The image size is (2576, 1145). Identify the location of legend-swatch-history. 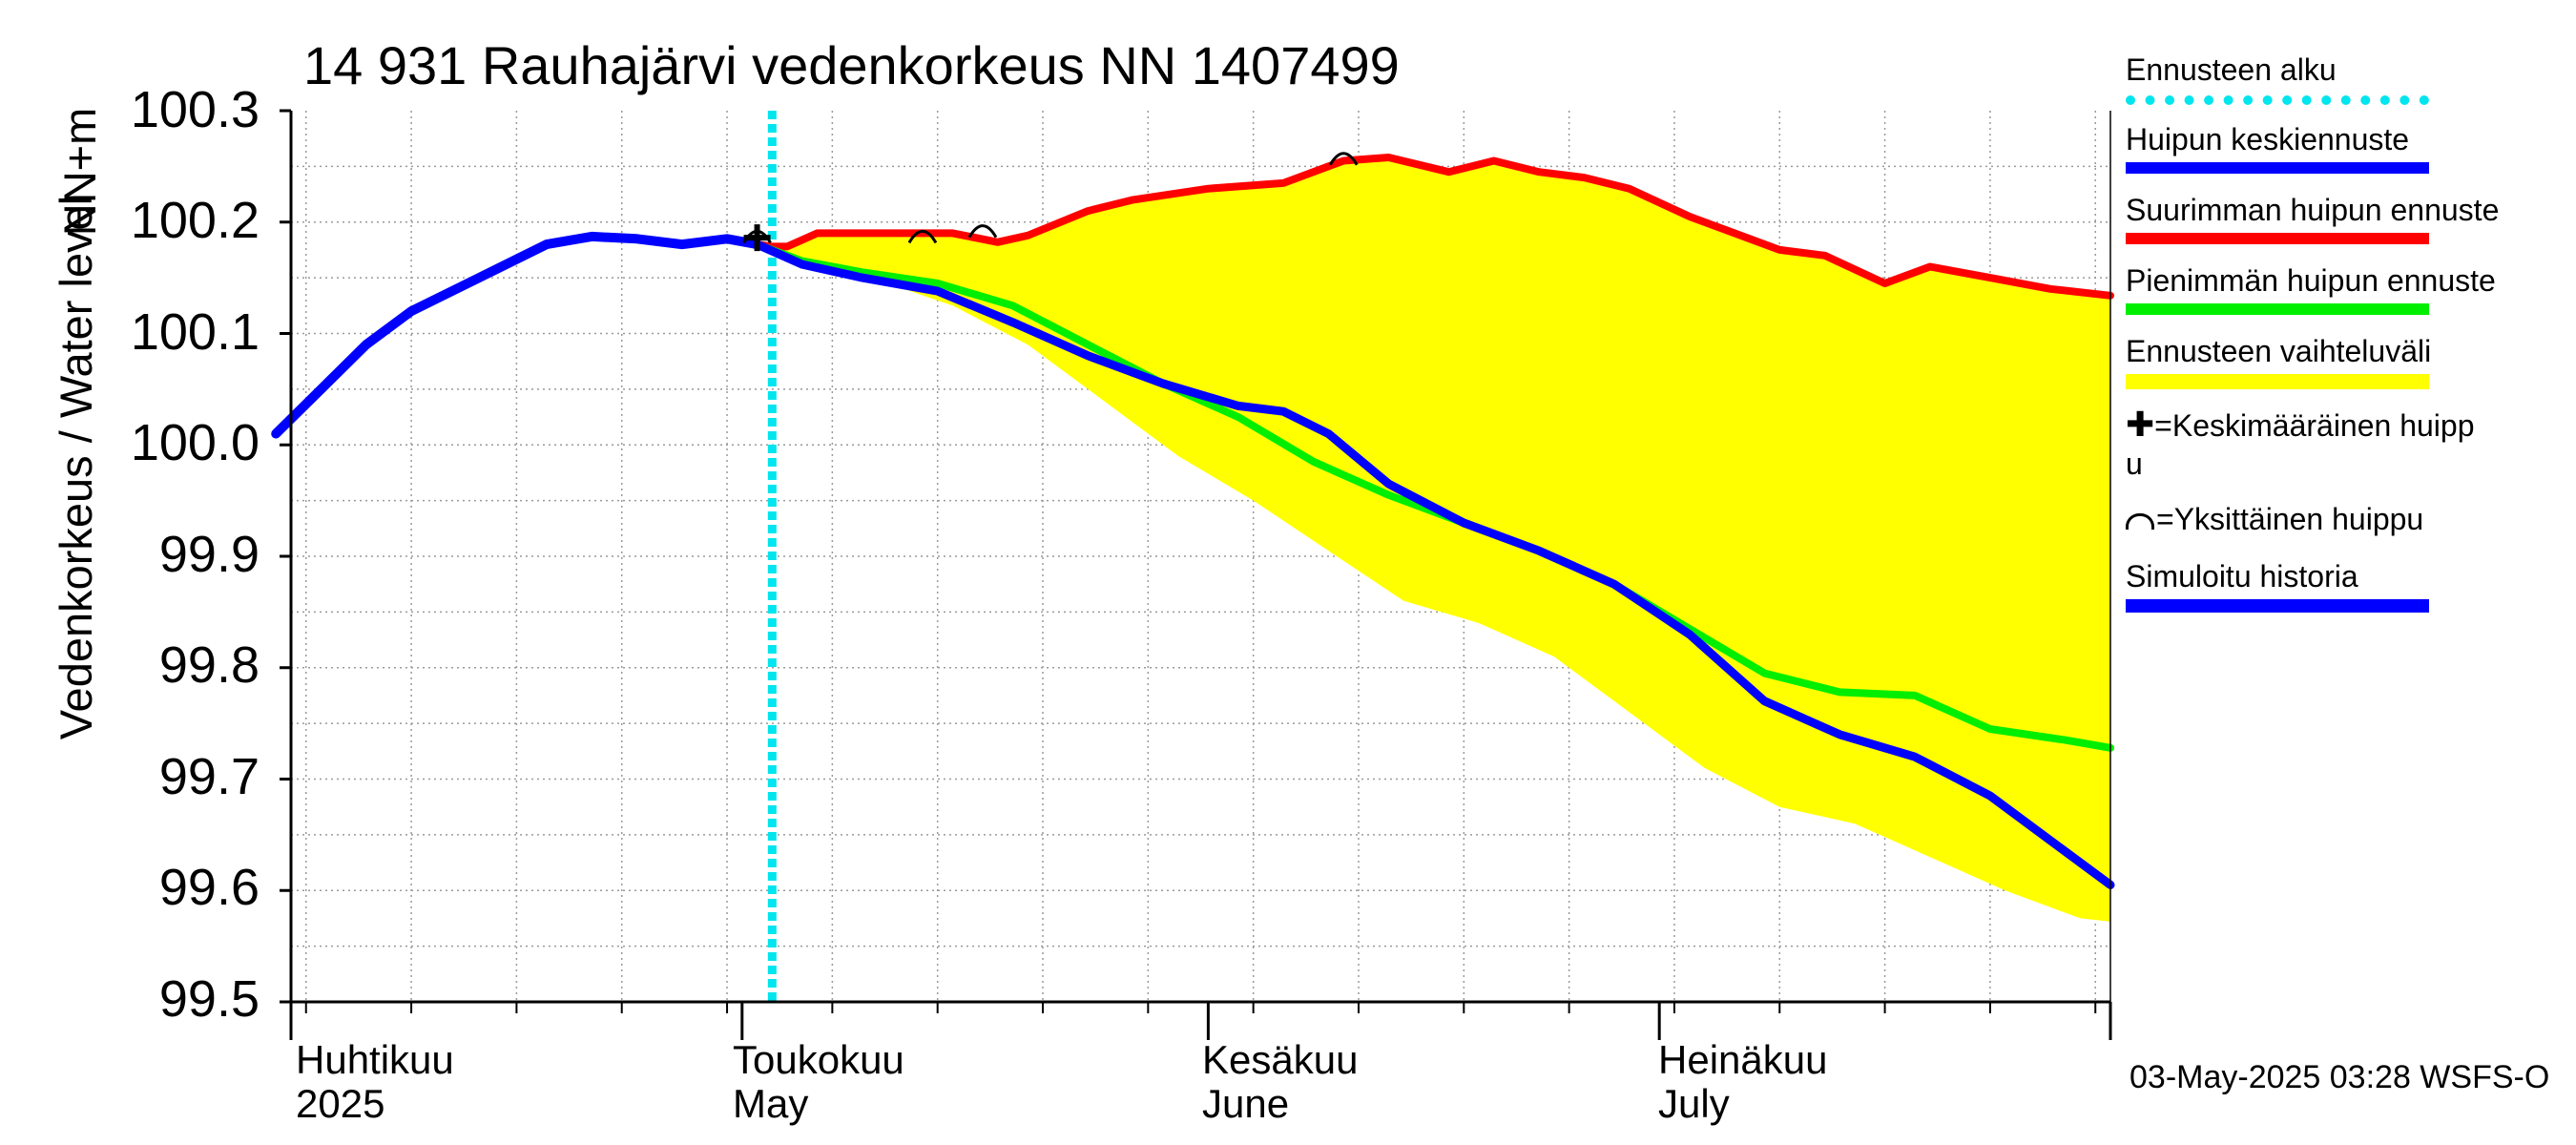
(2277, 606).